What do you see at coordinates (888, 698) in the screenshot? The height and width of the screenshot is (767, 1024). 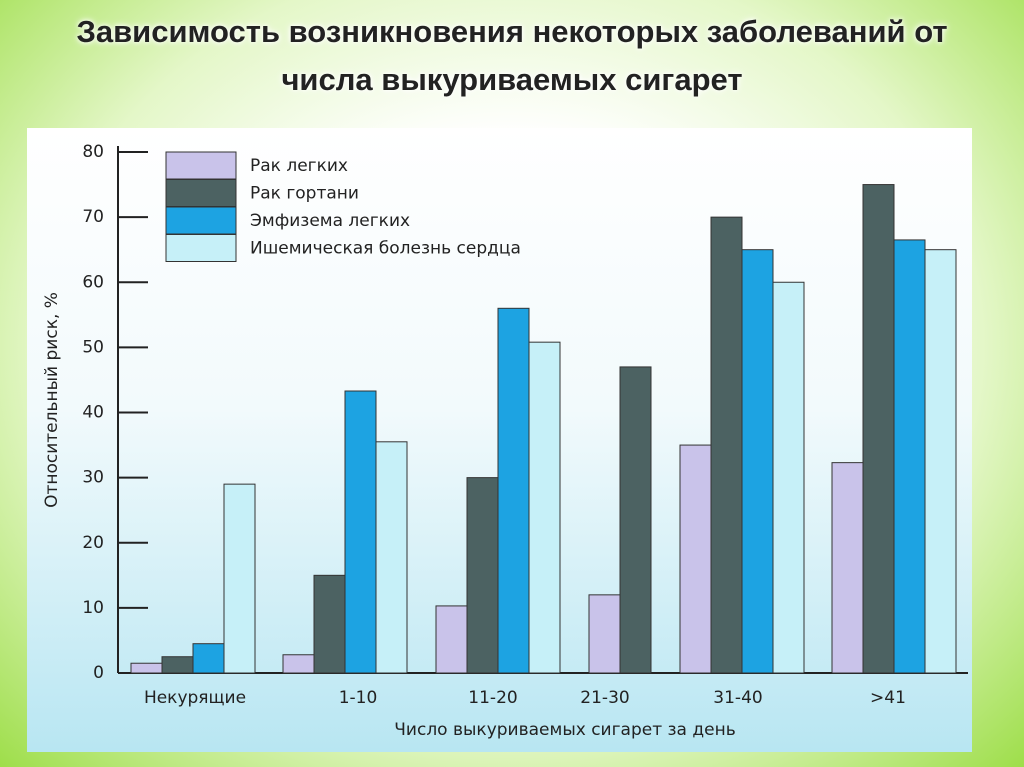 I see `x-tick-label: >41` at bounding box center [888, 698].